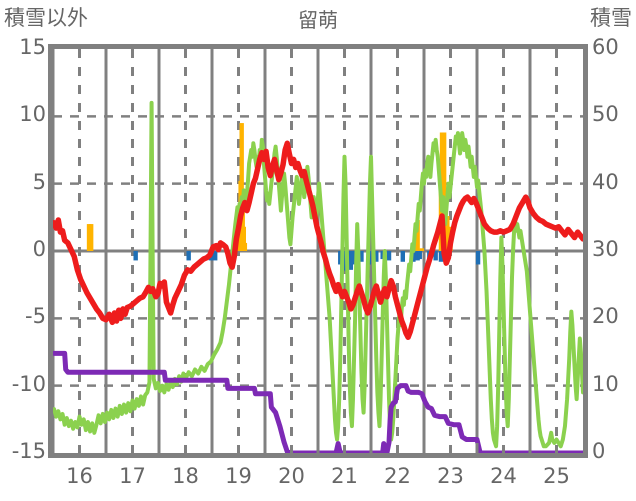  What do you see at coordinates (344, 476) in the screenshot?
I see `x-tick-label: 21` at bounding box center [344, 476].